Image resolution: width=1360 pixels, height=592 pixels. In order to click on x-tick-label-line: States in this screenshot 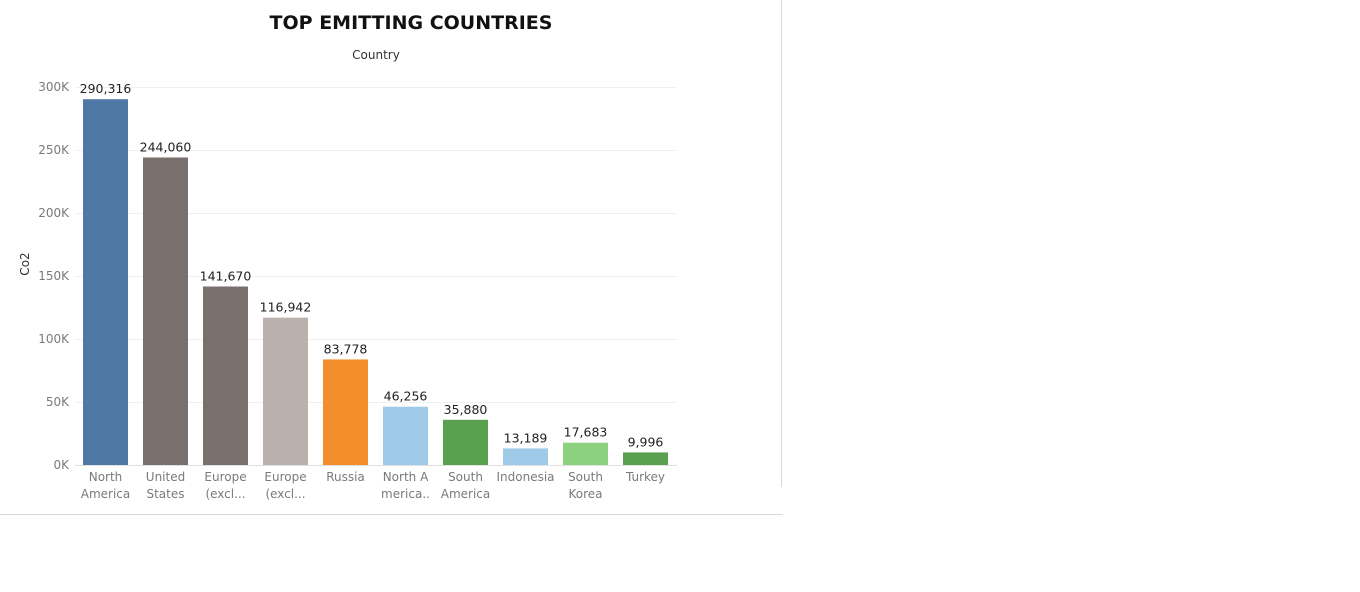, I will do `click(165, 494)`.